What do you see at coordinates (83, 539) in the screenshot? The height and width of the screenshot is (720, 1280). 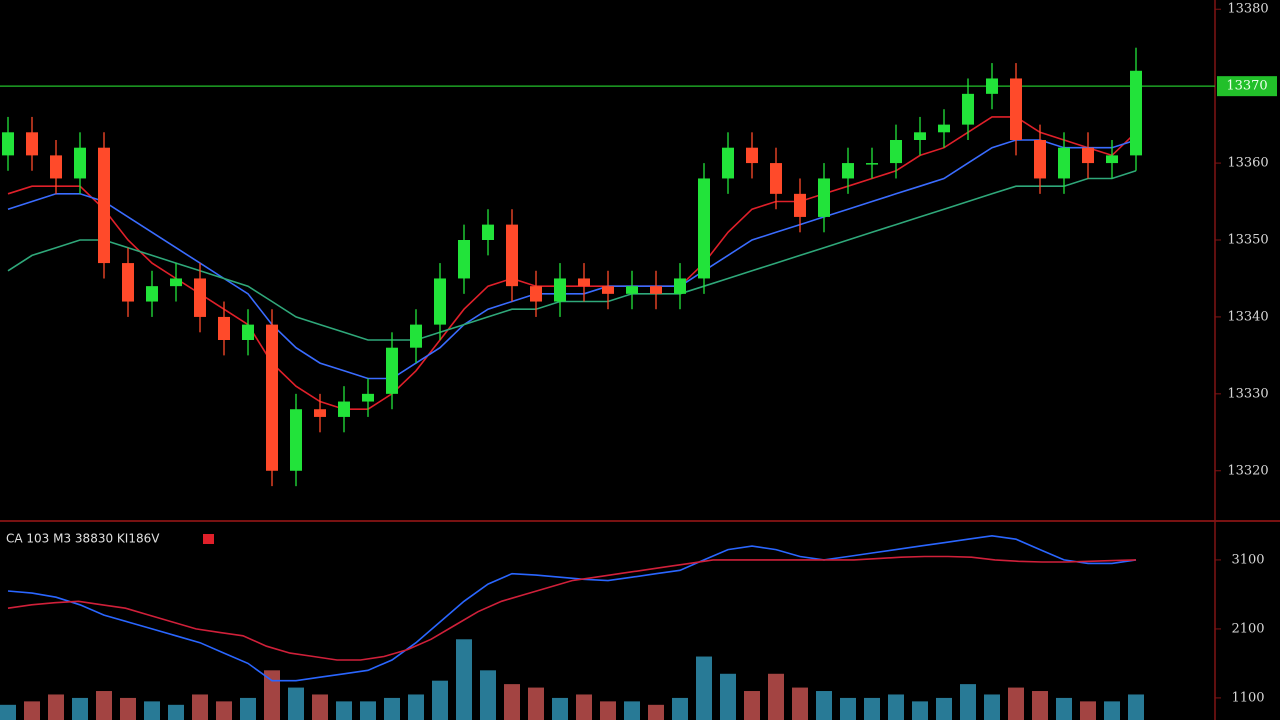 I see `indicator-legend: CA 103 M3 38830 KI186V` at bounding box center [83, 539].